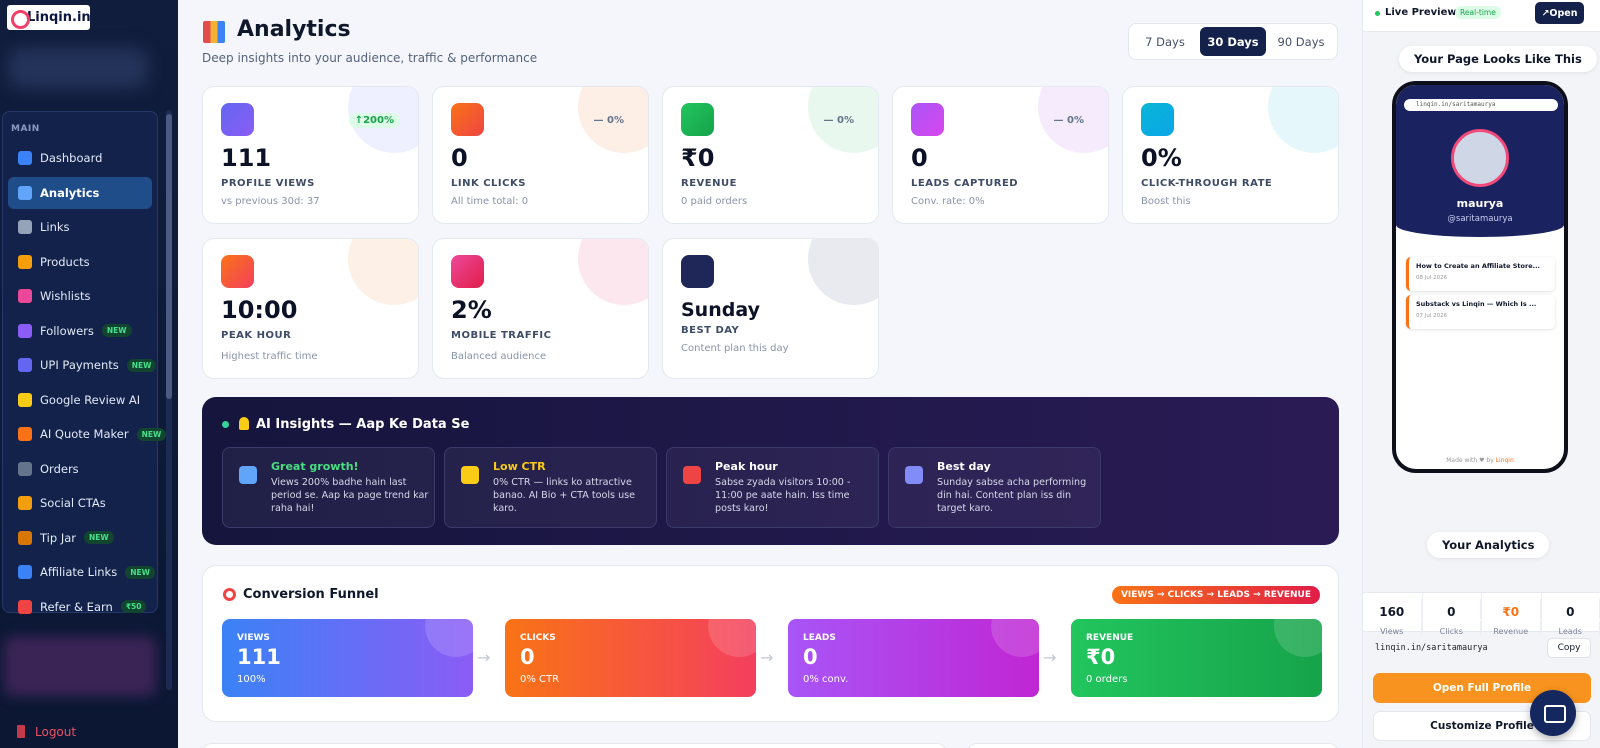  What do you see at coordinates (538, 638) in the screenshot?
I see `step-label: CLICKS` at bounding box center [538, 638].